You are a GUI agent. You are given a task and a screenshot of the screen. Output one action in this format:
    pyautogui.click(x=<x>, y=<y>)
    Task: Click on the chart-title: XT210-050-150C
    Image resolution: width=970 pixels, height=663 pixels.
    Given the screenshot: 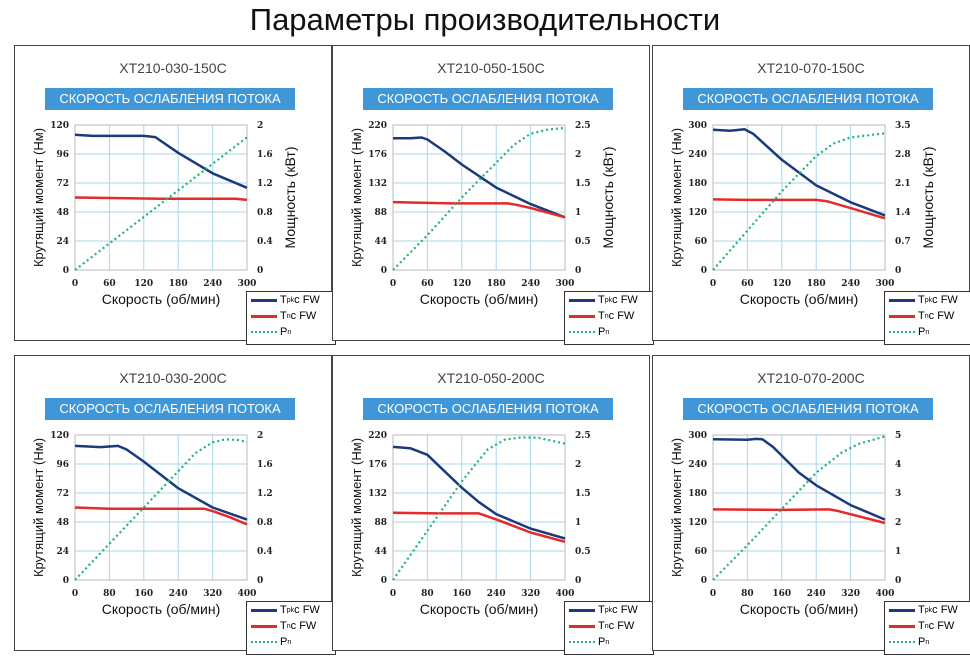 What is the action you would take?
    pyautogui.click(x=491, y=68)
    